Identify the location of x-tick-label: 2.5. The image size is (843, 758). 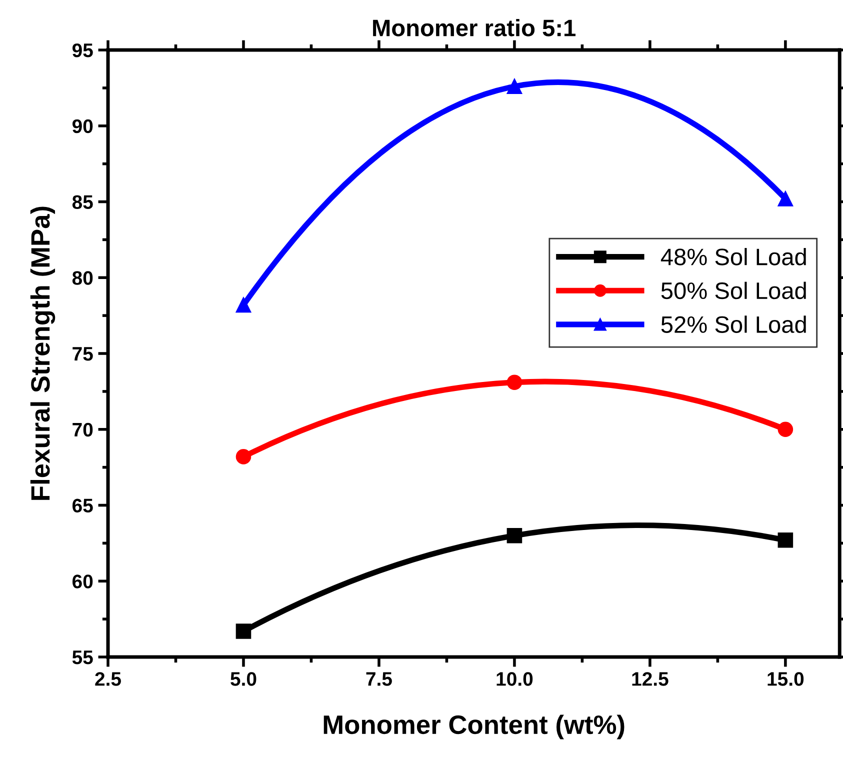
(108, 679).